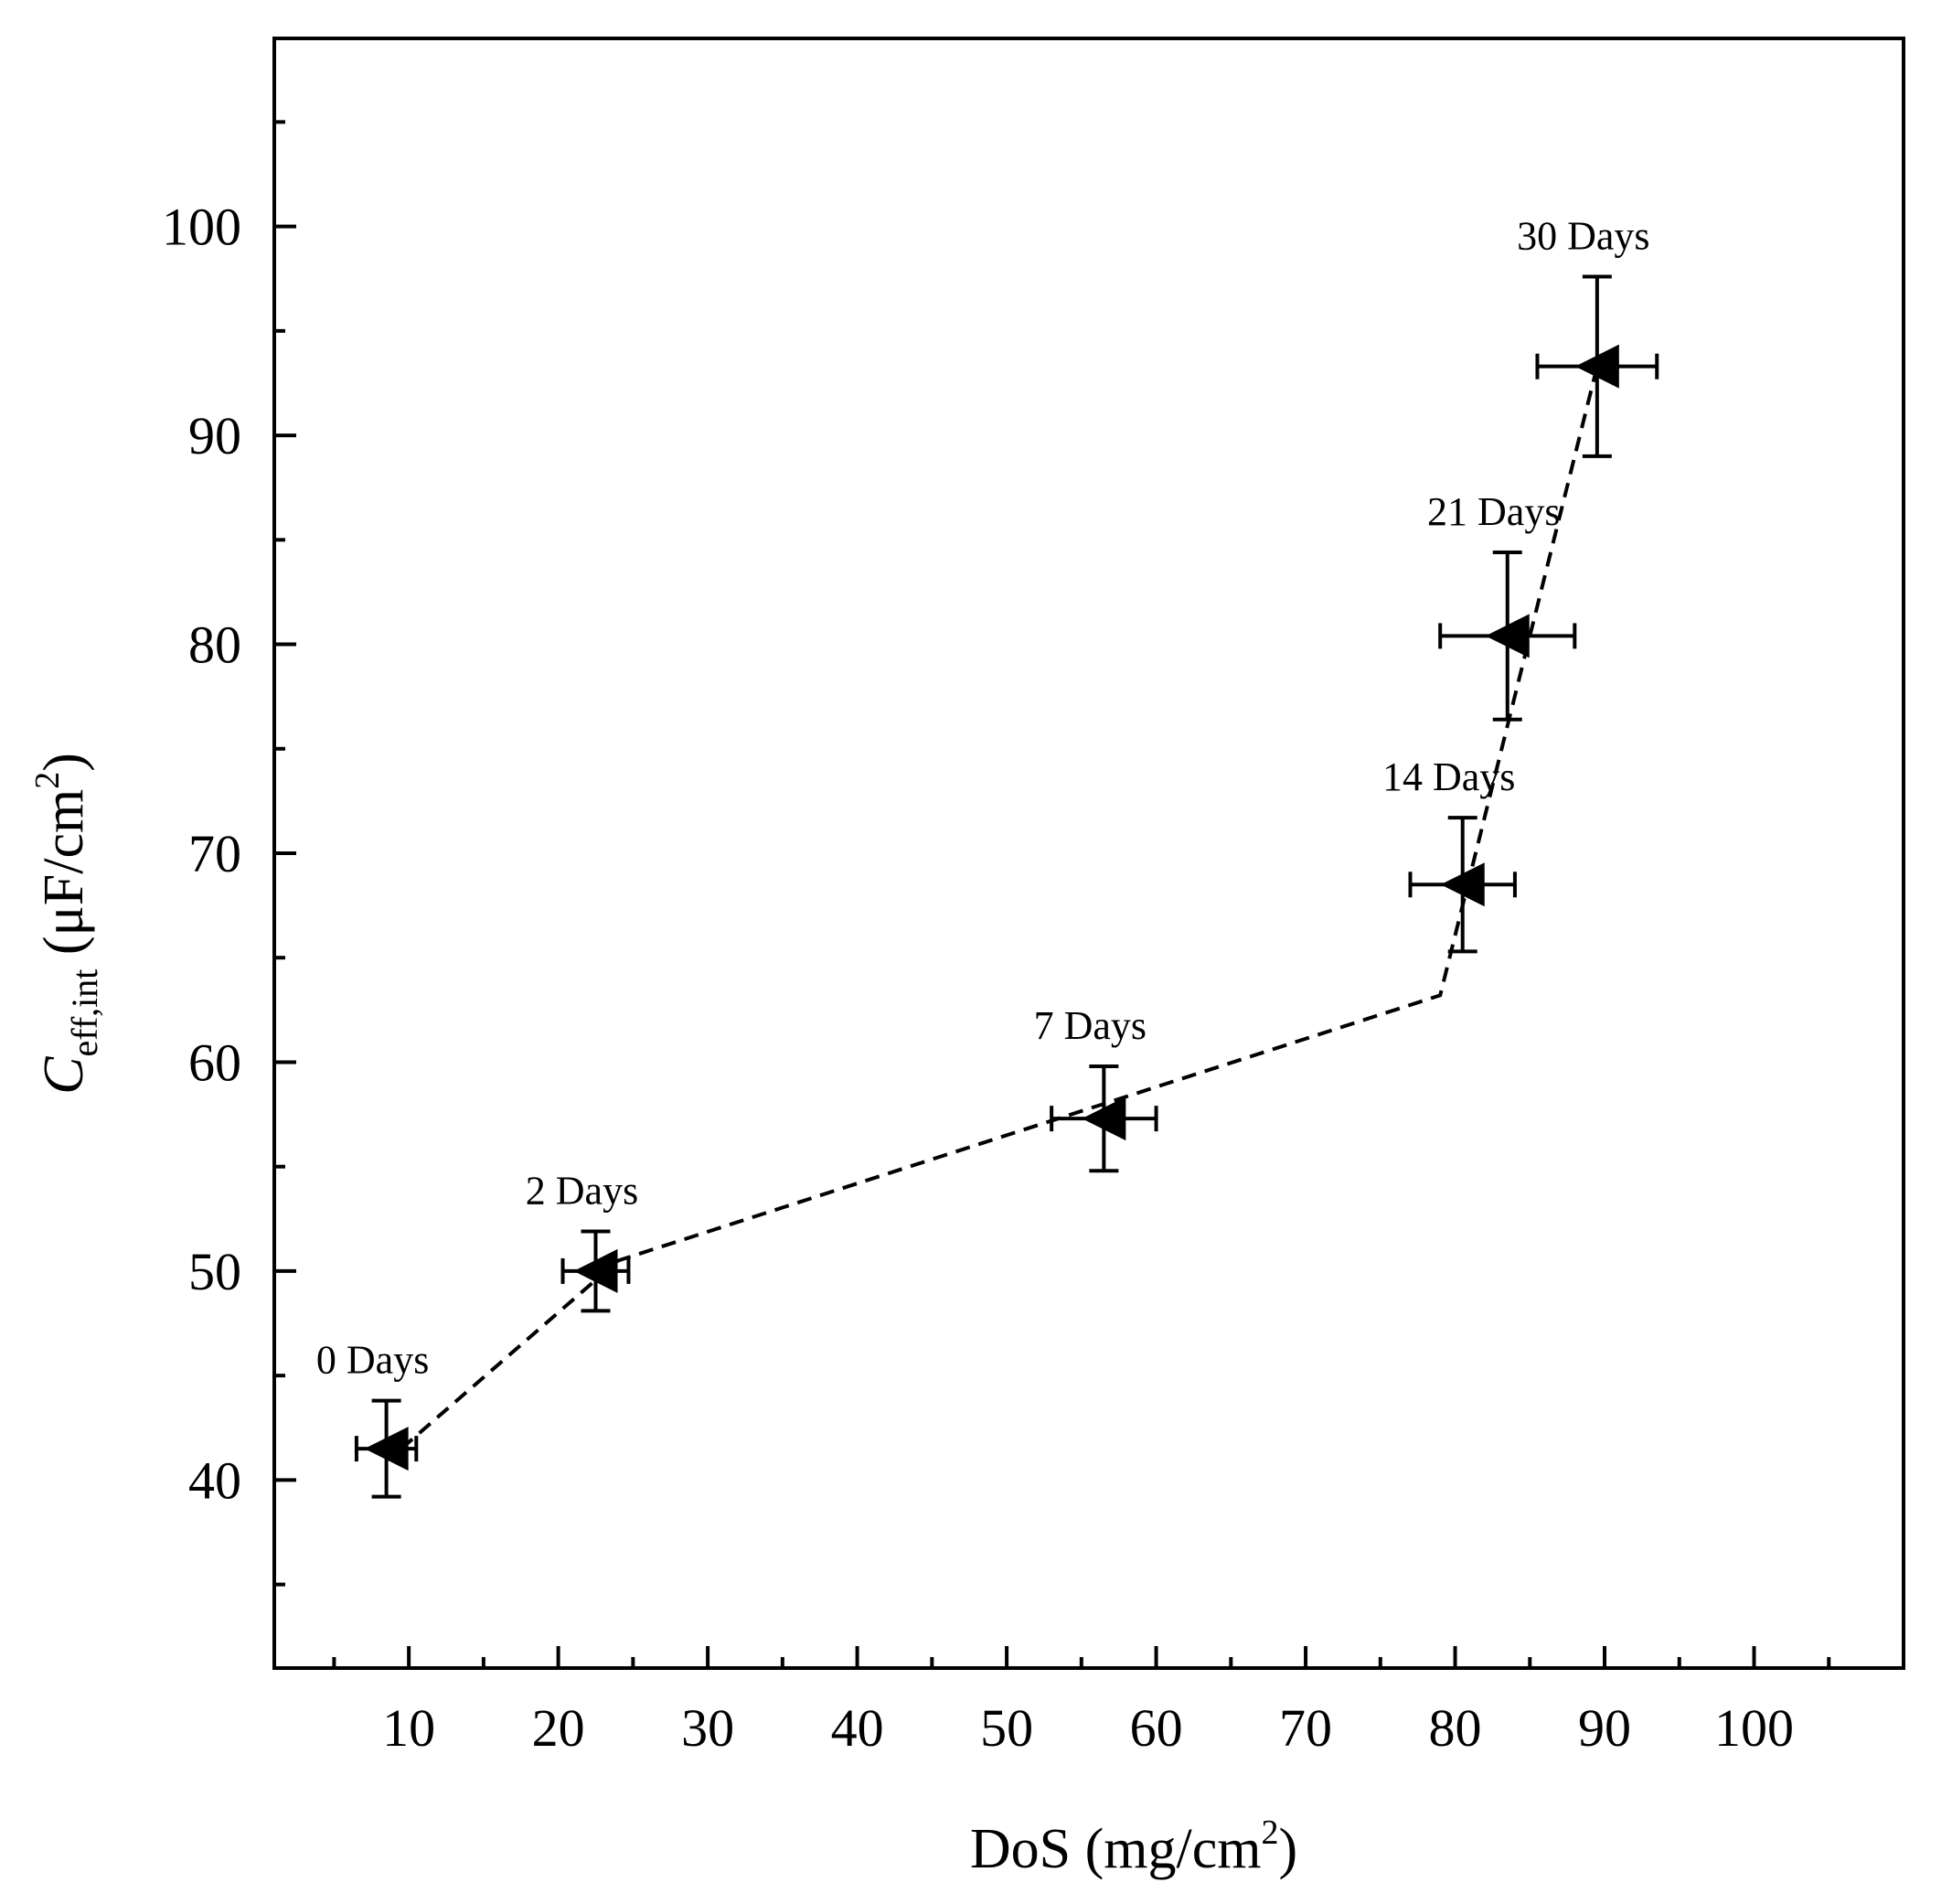  Describe the element at coordinates (1493, 511) in the screenshot. I see `point-label: 21 Days` at that location.